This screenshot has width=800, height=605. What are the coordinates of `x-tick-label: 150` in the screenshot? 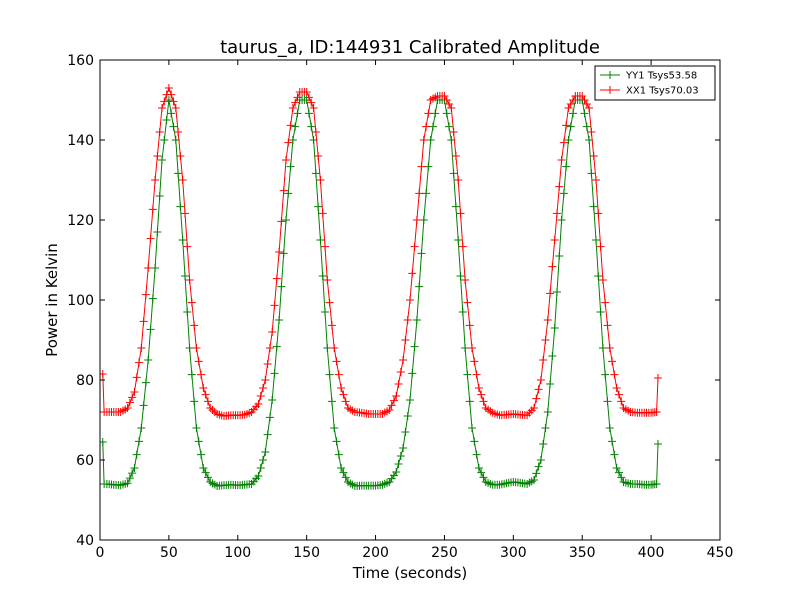 It's located at (306, 553).